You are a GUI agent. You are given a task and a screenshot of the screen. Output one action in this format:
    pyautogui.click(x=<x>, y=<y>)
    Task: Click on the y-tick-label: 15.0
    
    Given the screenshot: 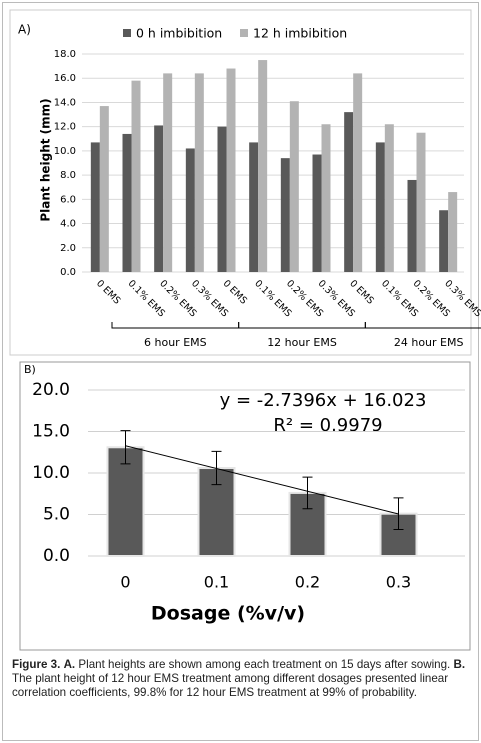 What is the action you would take?
    pyautogui.click(x=51, y=432)
    